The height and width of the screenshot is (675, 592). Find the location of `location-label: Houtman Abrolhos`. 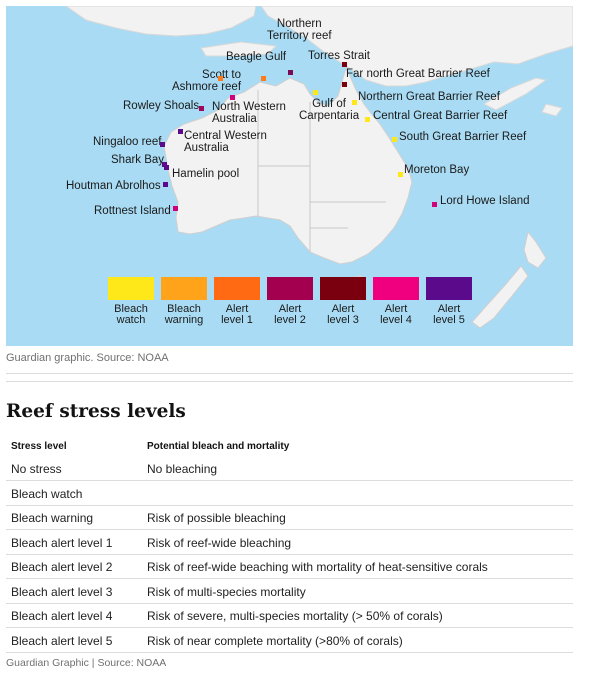

location-label: Houtman Abrolhos is located at coordinates (113, 186).